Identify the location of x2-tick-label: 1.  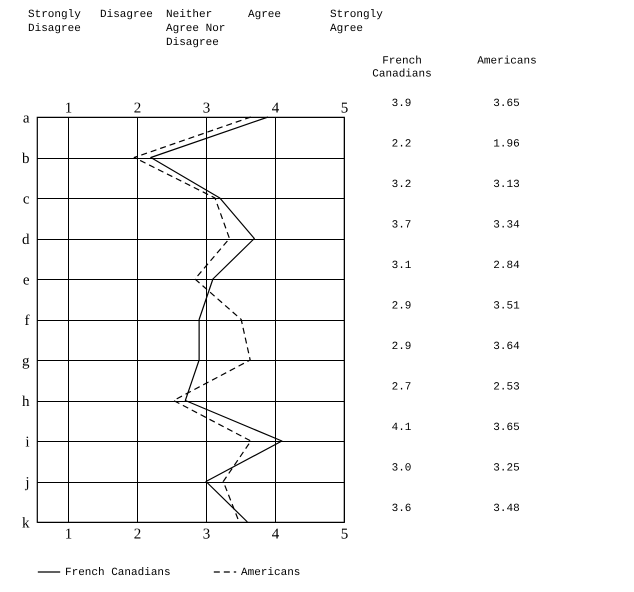
(68, 108).